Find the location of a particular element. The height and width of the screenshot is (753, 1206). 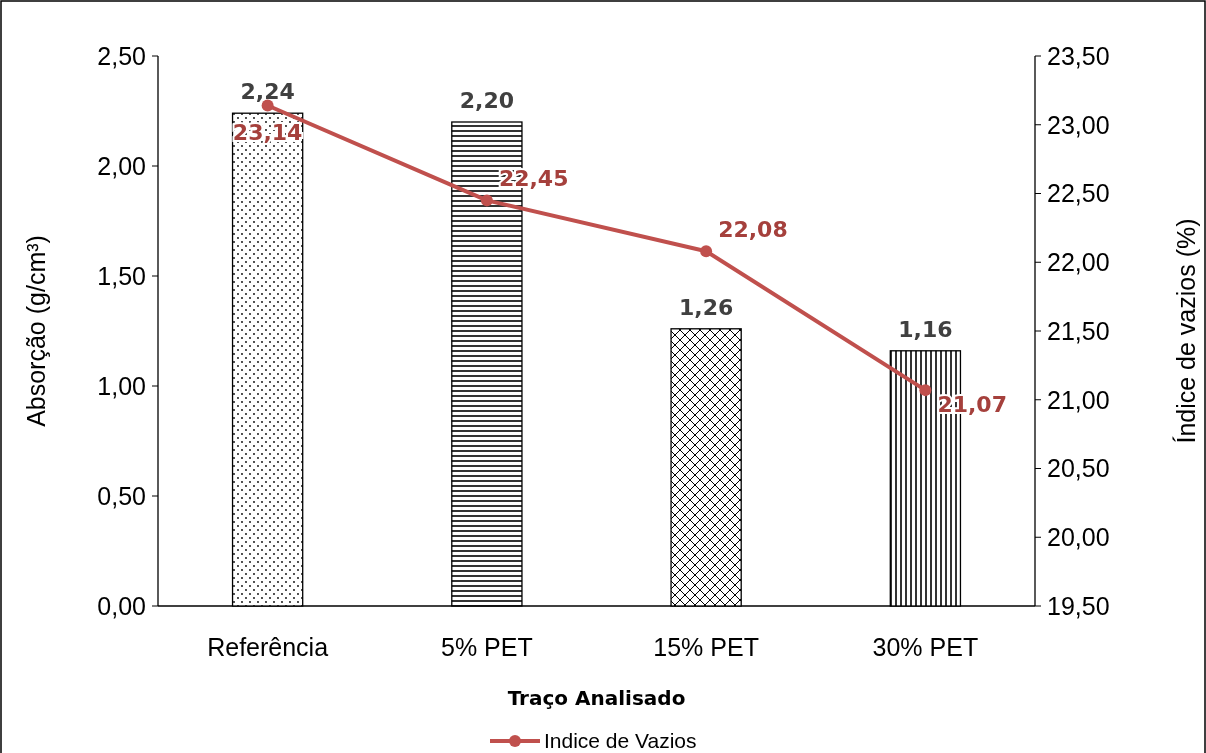

y-tick-label: 1,50 is located at coordinates (121, 275).